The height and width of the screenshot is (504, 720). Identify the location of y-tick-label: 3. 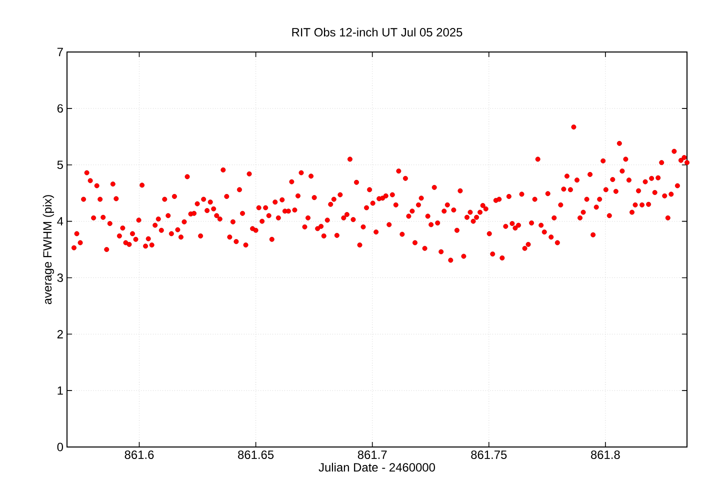
(60, 277).